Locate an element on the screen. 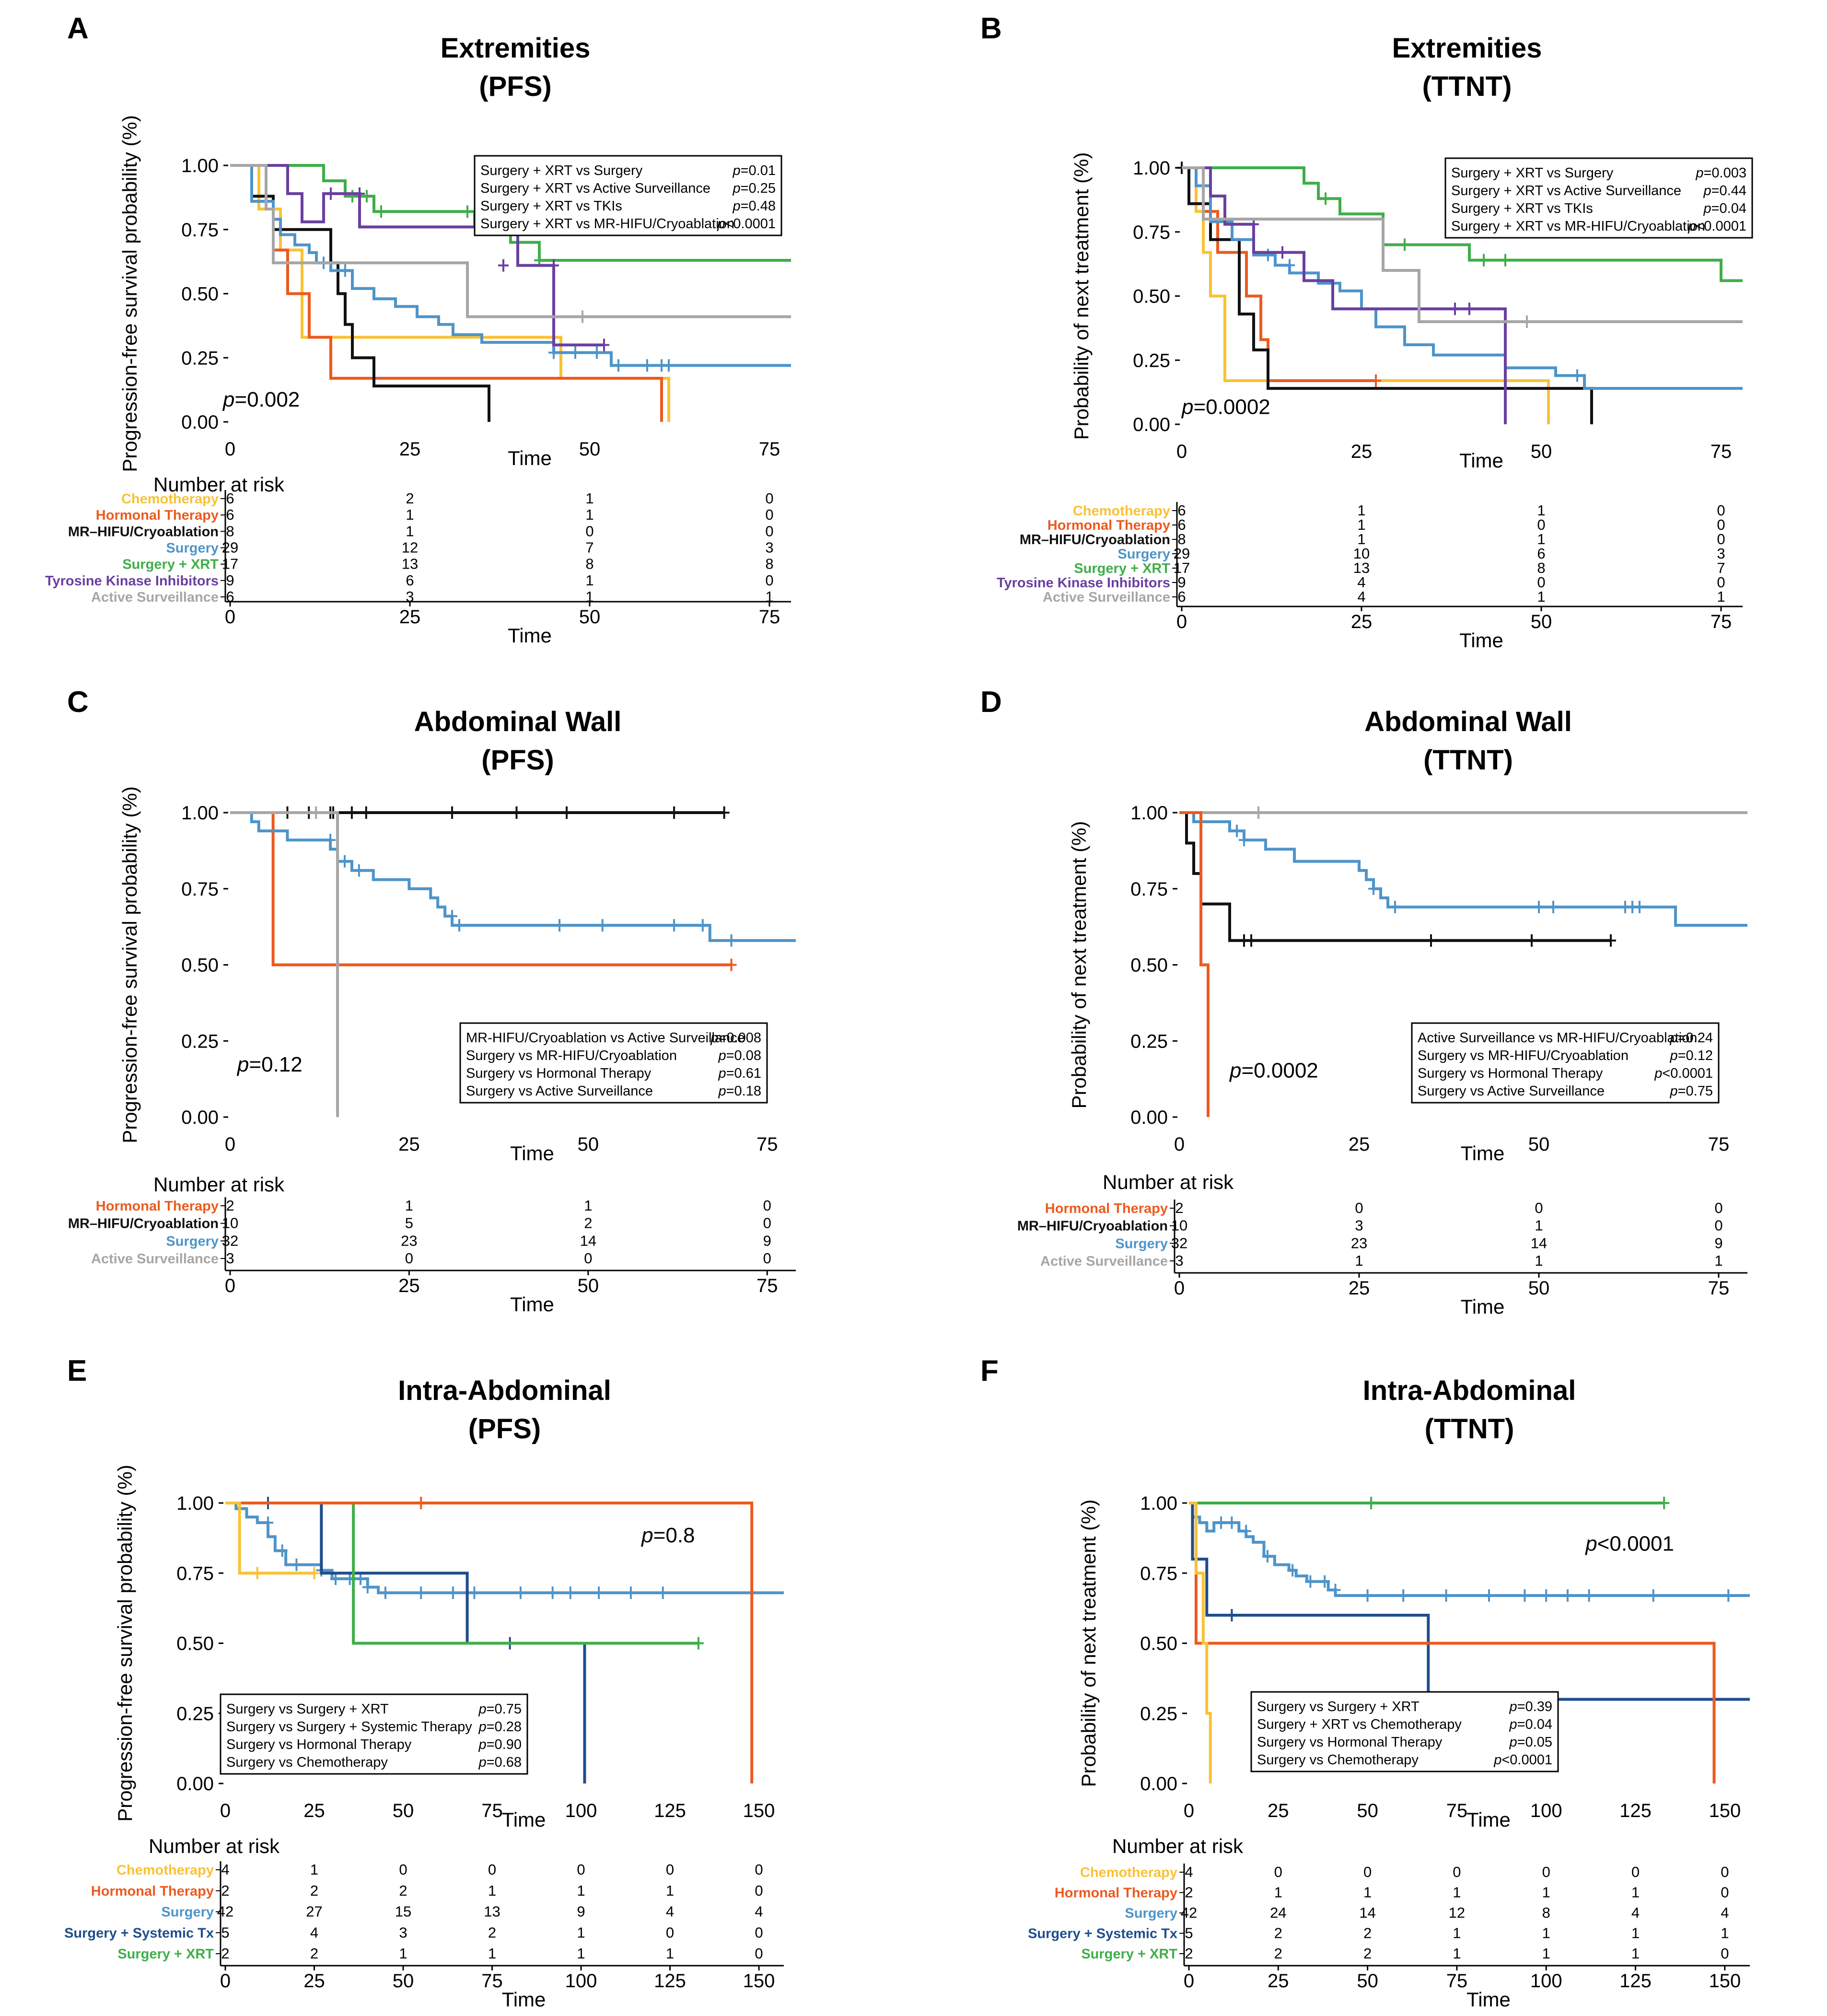 Image resolution: width=1827 pixels, height=2016 pixels. p-value-text: =0.8 is located at coordinates (674, 1535).